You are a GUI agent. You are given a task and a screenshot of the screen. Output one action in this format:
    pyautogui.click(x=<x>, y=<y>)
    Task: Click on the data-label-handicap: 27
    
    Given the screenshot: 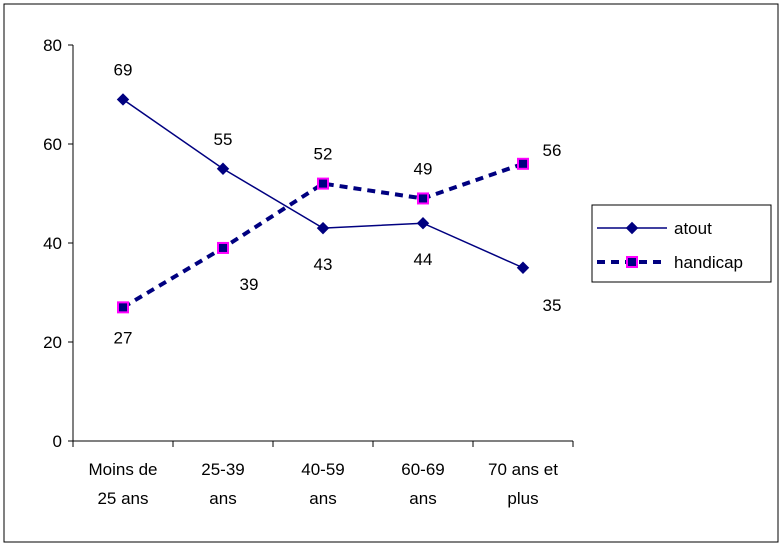 What is the action you would take?
    pyautogui.click(x=123, y=337)
    